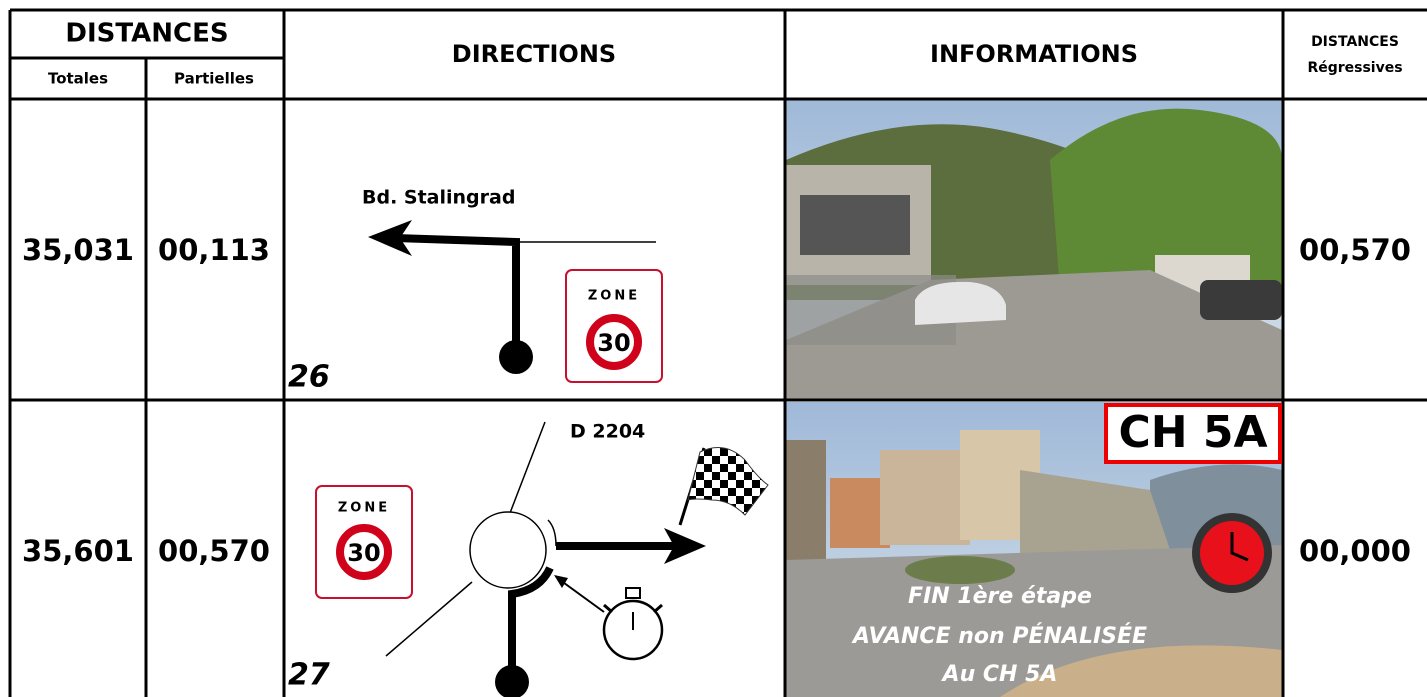 This screenshot has height=697, width=1427. I want to click on step-number: 26, so click(309, 377).